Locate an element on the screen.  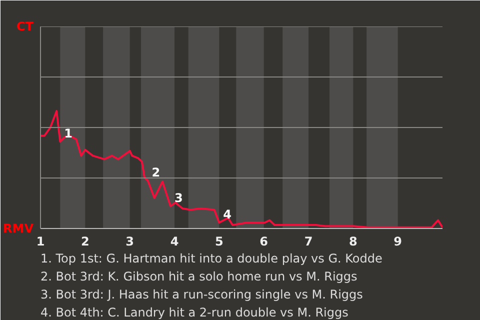
annotation: 2 is located at coordinates (156, 172).